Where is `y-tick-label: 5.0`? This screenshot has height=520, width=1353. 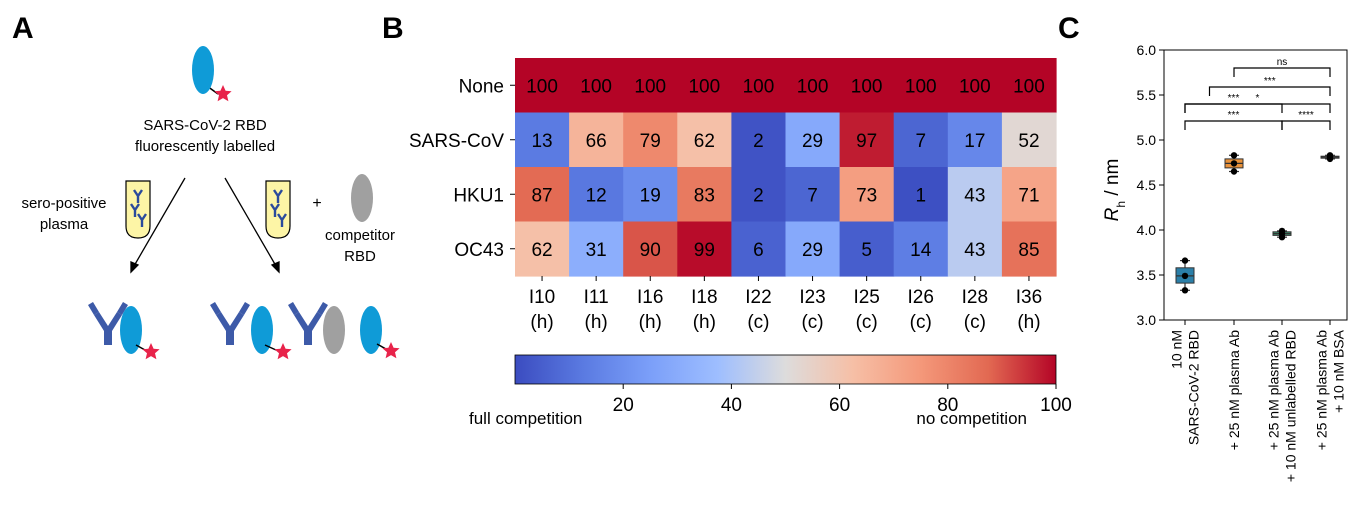
y-tick-label: 5.0 is located at coordinates (1147, 140).